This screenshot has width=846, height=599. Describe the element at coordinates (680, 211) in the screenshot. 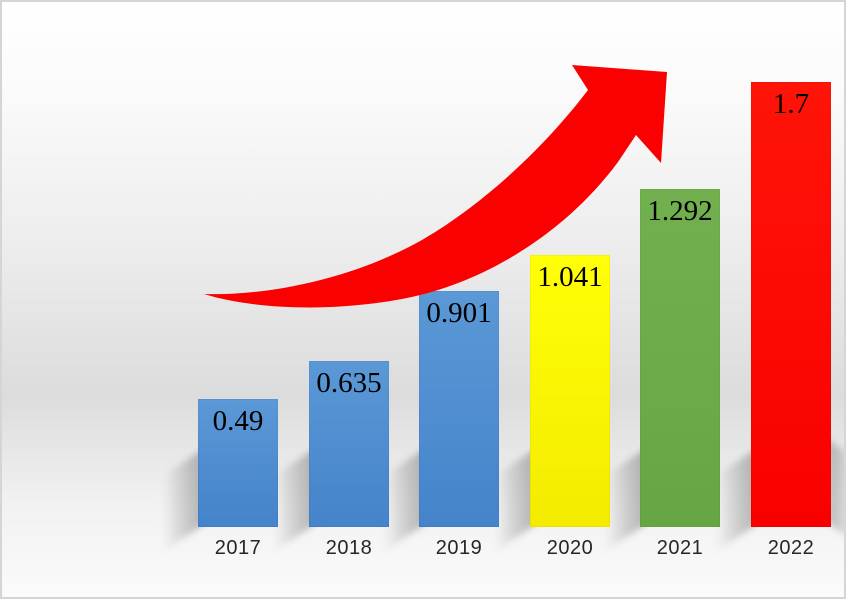

I see `bar-value-label: 1.292` at that location.